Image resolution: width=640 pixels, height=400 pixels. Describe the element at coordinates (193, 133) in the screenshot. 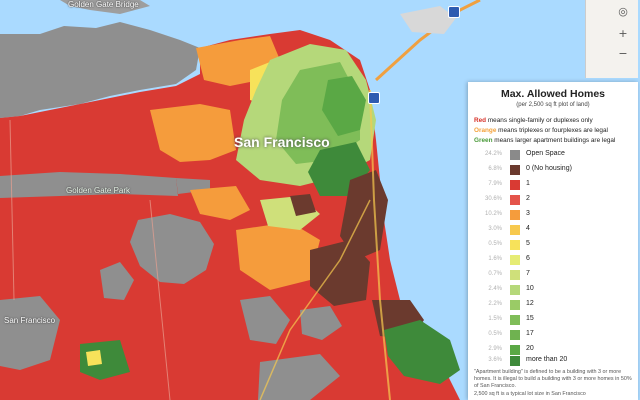

I see `richmond-orange` at that location.